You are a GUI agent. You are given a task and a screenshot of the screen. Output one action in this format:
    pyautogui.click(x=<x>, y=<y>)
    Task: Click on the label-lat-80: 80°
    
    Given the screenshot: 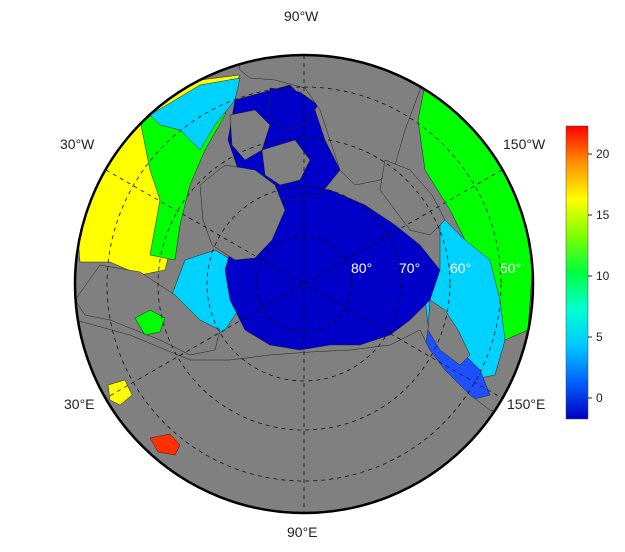 What is the action you would take?
    pyautogui.click(x=362, y=268)
    